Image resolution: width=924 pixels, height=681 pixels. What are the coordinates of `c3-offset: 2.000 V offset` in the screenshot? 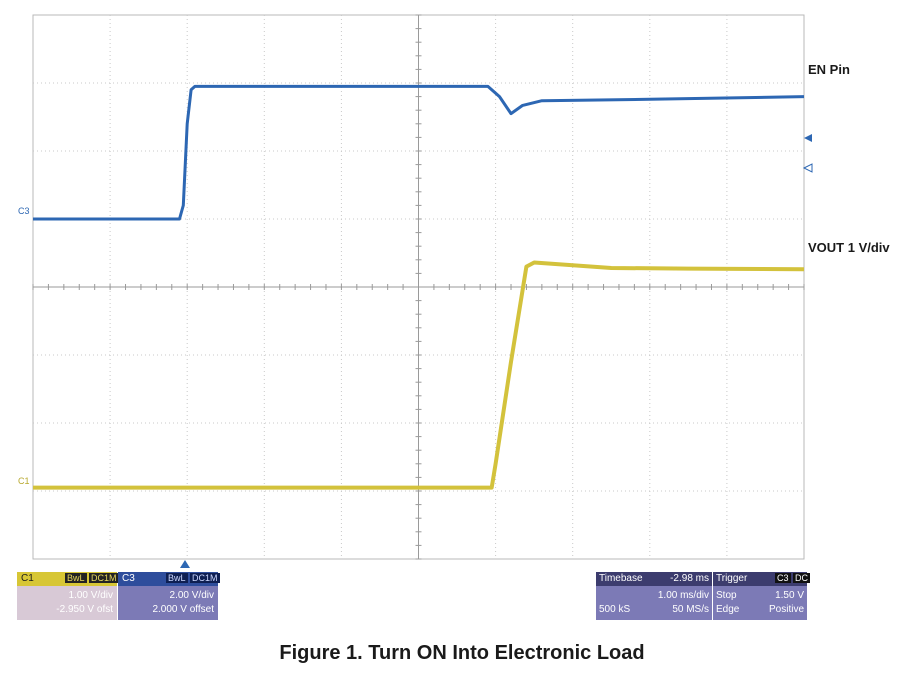 It's located at (183, 609).